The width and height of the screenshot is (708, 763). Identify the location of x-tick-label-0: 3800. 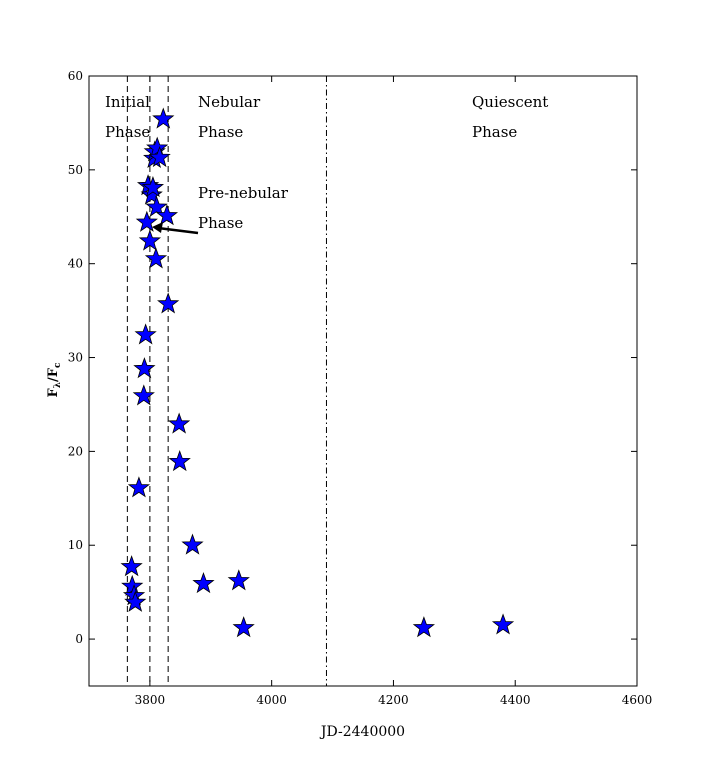
(150, 700).